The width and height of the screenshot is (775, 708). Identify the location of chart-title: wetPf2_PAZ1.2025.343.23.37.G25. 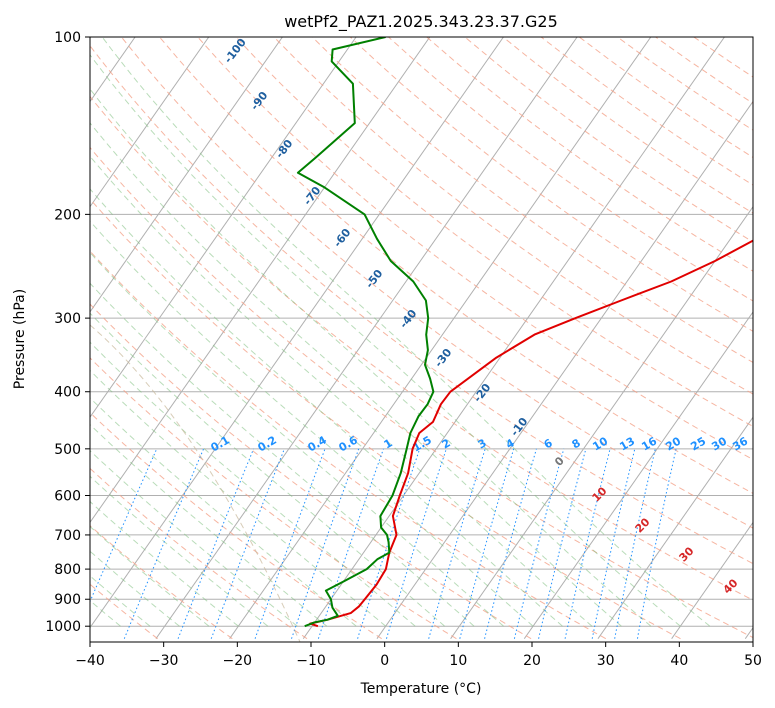
(421, 22).